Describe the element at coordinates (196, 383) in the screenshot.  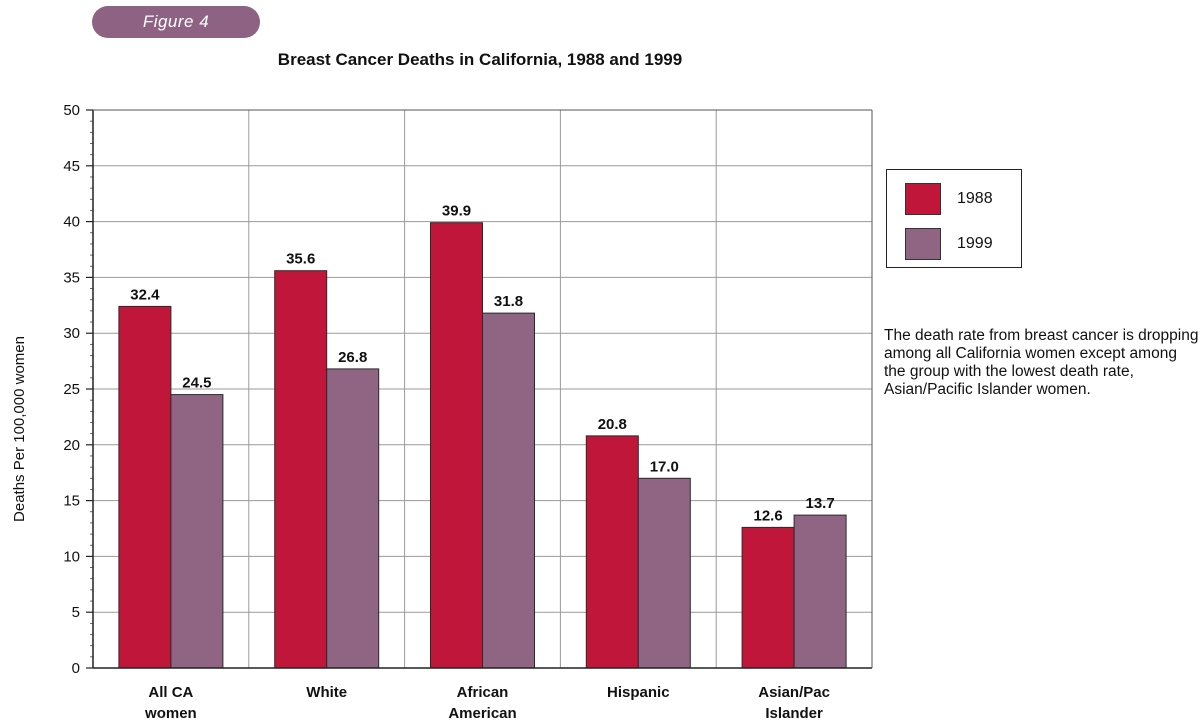
I see `data-label-1999: 24.5` at that location.